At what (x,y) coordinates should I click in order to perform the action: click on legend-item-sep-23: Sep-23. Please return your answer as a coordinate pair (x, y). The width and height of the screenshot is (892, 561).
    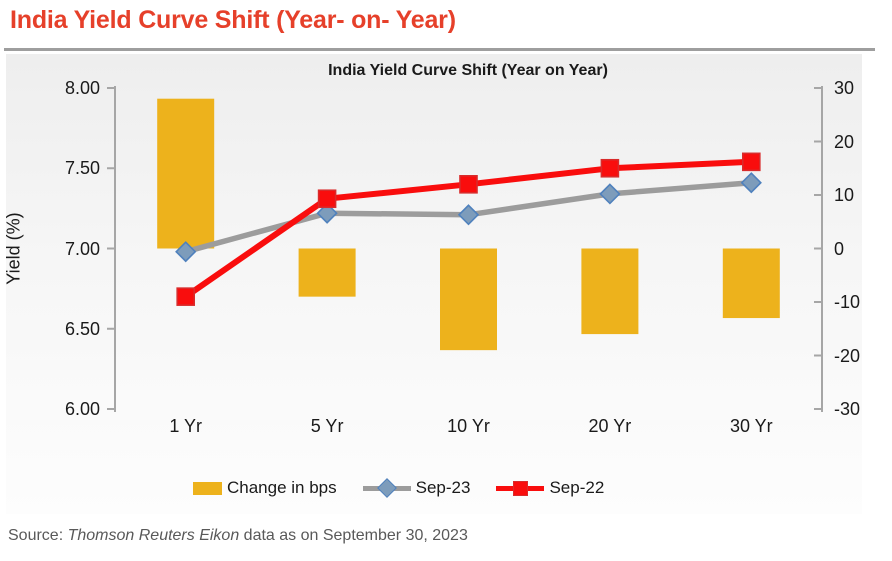
    Looking at the image, I should click on (416, 488).